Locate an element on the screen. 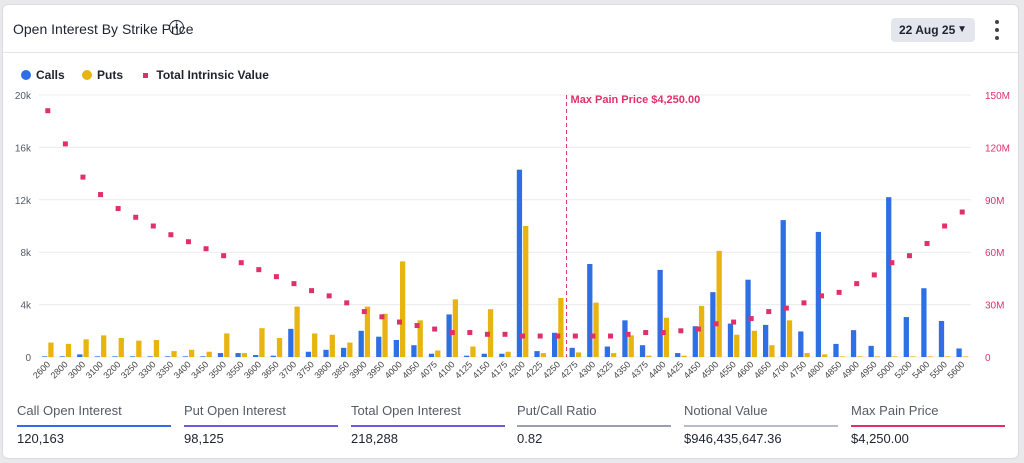 Image resolution: width=1024 pixels, height=463 pixels. legend-calls-label: Calls is located at coordinates (50, 74).